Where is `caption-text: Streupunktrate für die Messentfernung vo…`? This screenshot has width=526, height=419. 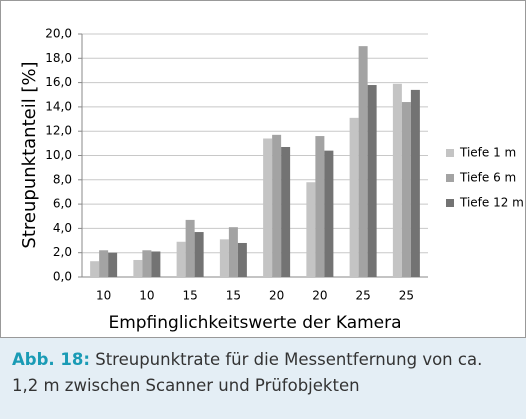 caption-text: Streupunktrate für die Messentfernung vo… is located at coordinates (247, 372).